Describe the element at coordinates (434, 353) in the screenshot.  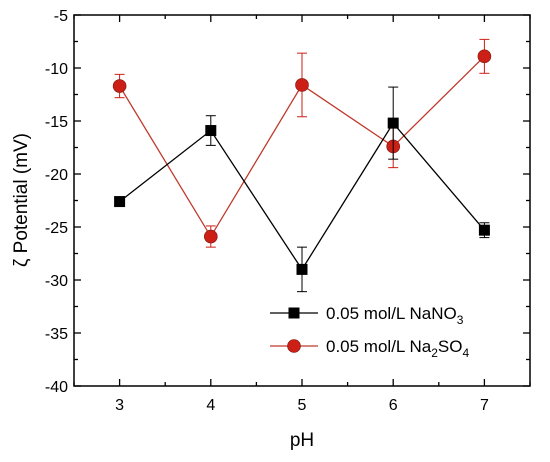
I see `legend-subscript: 2` at that location.